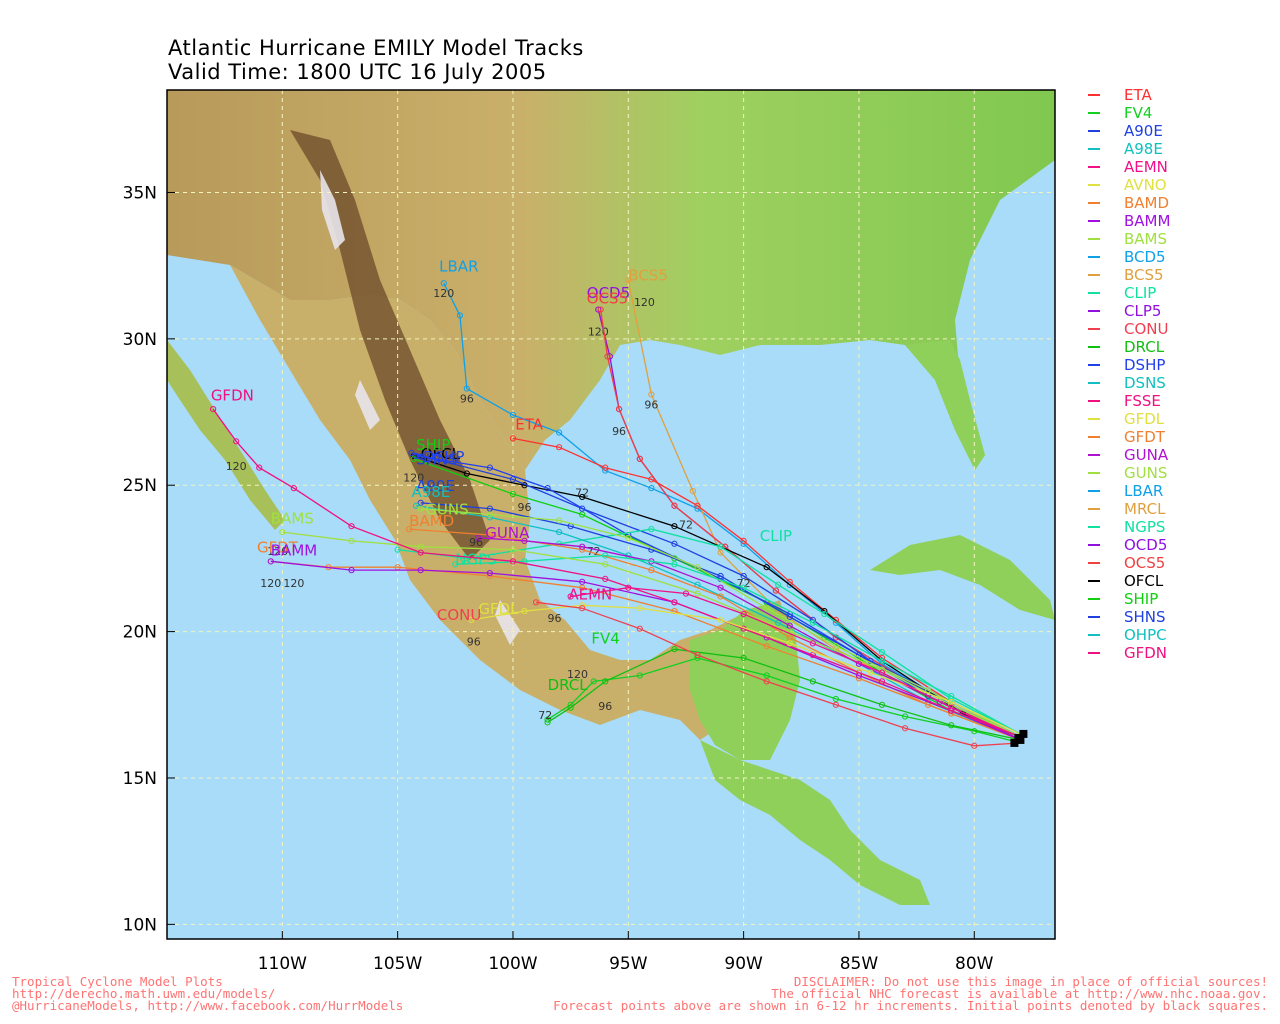  Describe the element at coordinates (607, 299) in the screenshot. I see `track-label: OCS5` at that location.